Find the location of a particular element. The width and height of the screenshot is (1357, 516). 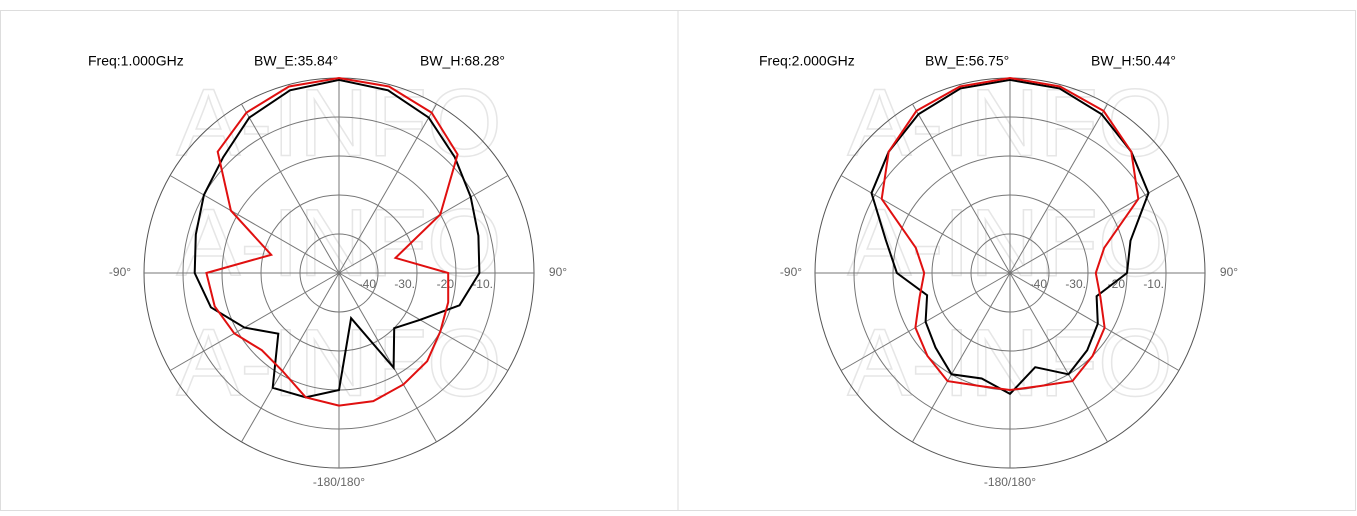

header-text: BW_E:35.84° is located at coordinates (296, 61).